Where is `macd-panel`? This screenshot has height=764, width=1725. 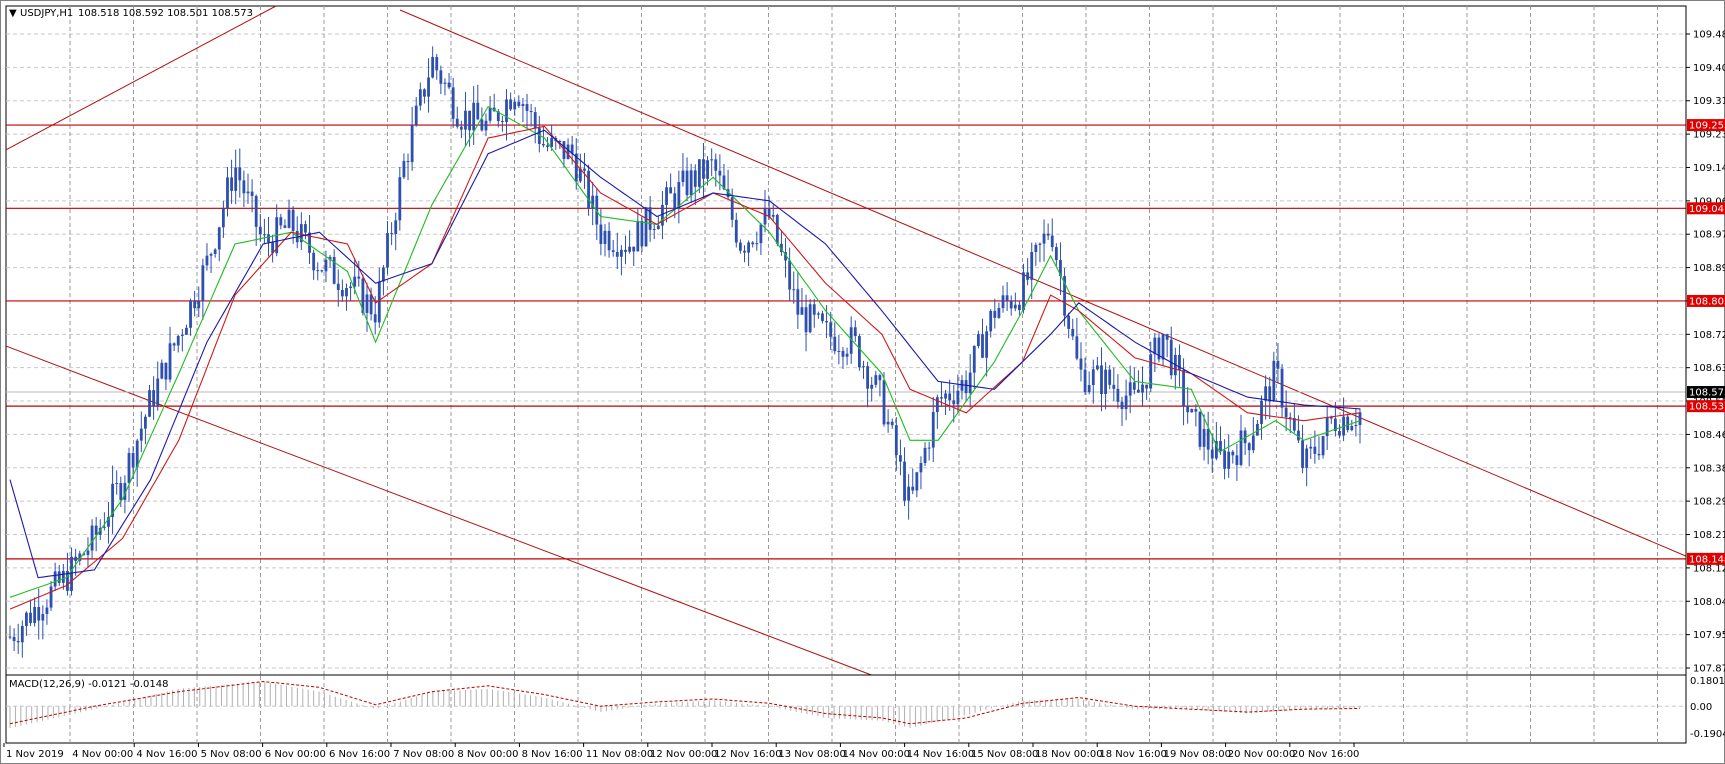
macd-panel is located at coordinates (846, 709).